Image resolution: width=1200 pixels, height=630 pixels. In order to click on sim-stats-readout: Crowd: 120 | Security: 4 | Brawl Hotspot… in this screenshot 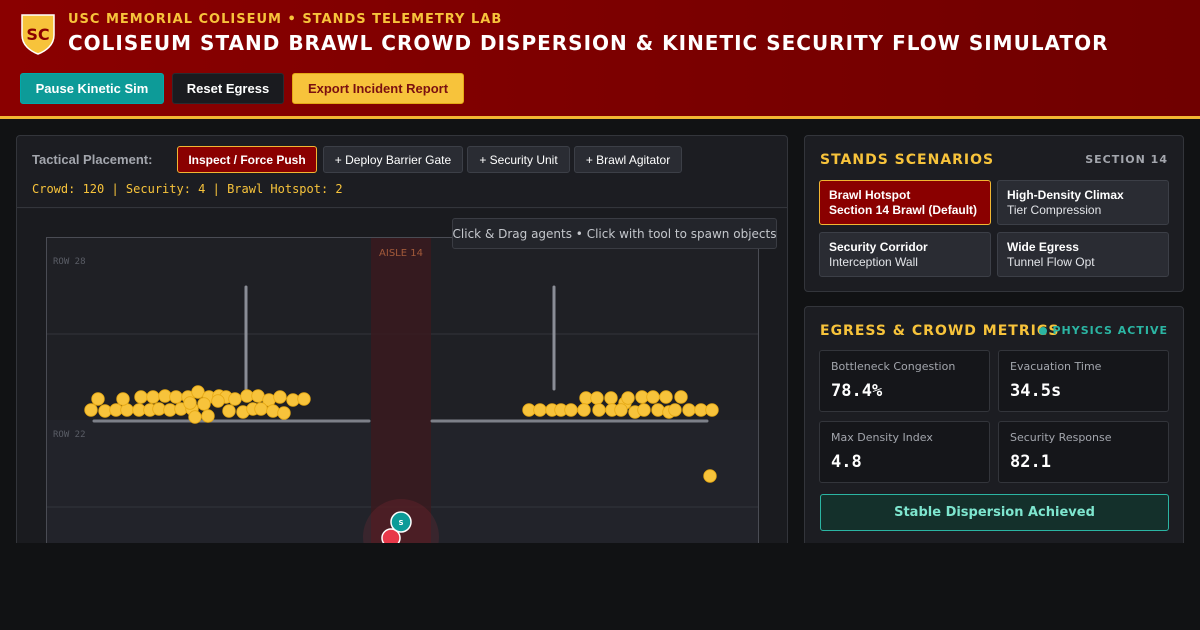, I will do `click(187, 189)`.